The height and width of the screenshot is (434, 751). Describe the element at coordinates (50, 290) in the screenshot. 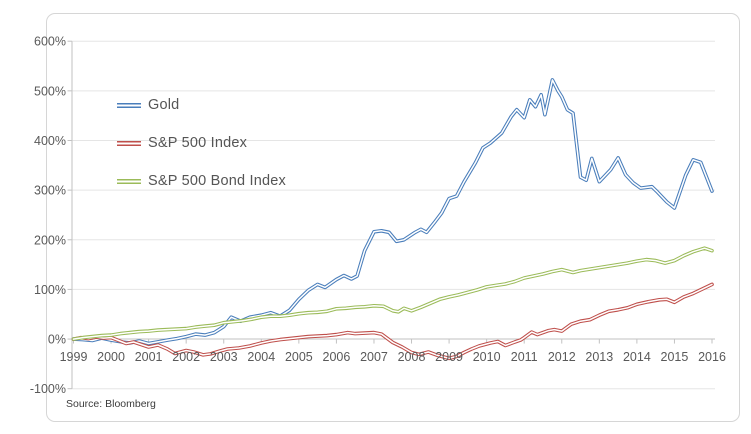

I see `y-axis-label: 100%` at that location.